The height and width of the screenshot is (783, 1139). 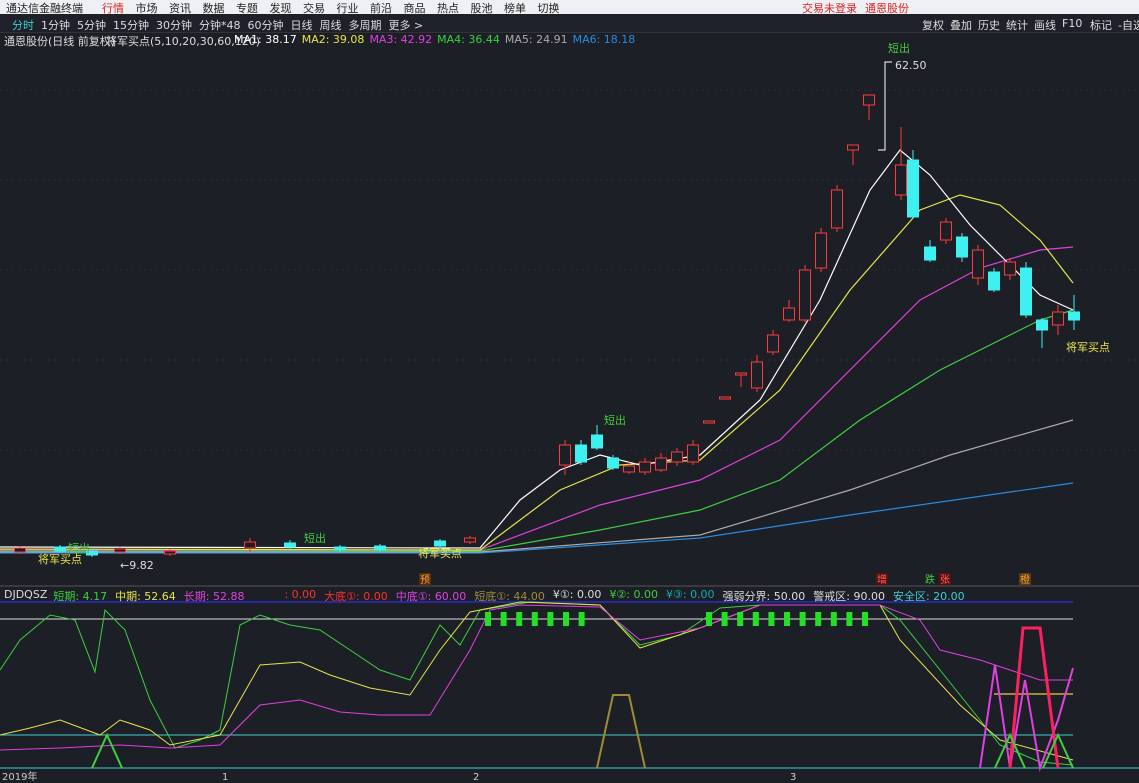 What do you see at coordinates (1101, 25) in the screenshot?
I see `tool-button: 标记` at bounding box center [1101, 25].